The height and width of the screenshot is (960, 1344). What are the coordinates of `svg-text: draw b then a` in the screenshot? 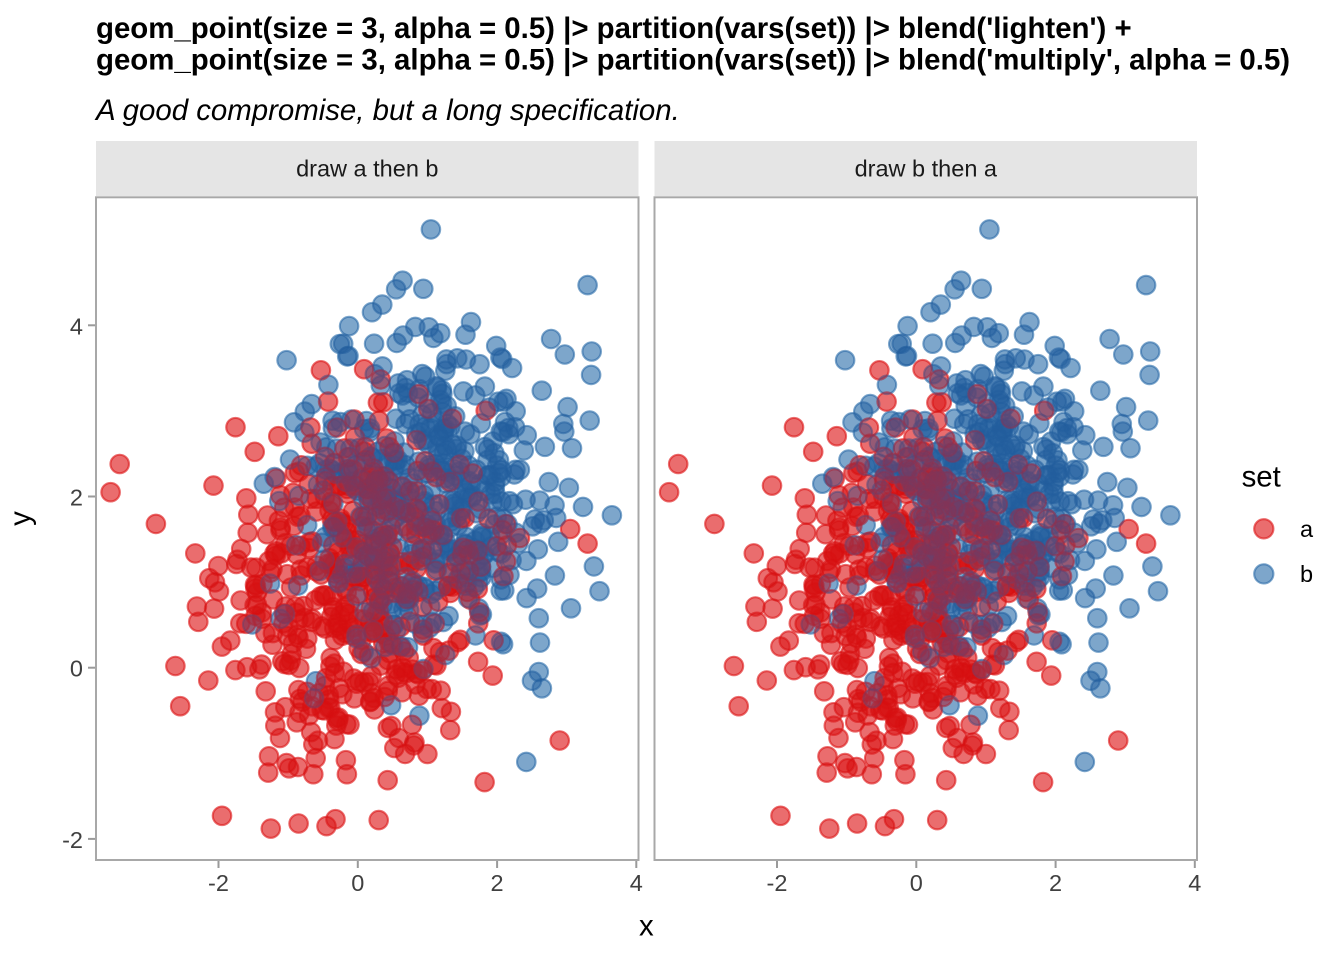 It's located at (926, 169).